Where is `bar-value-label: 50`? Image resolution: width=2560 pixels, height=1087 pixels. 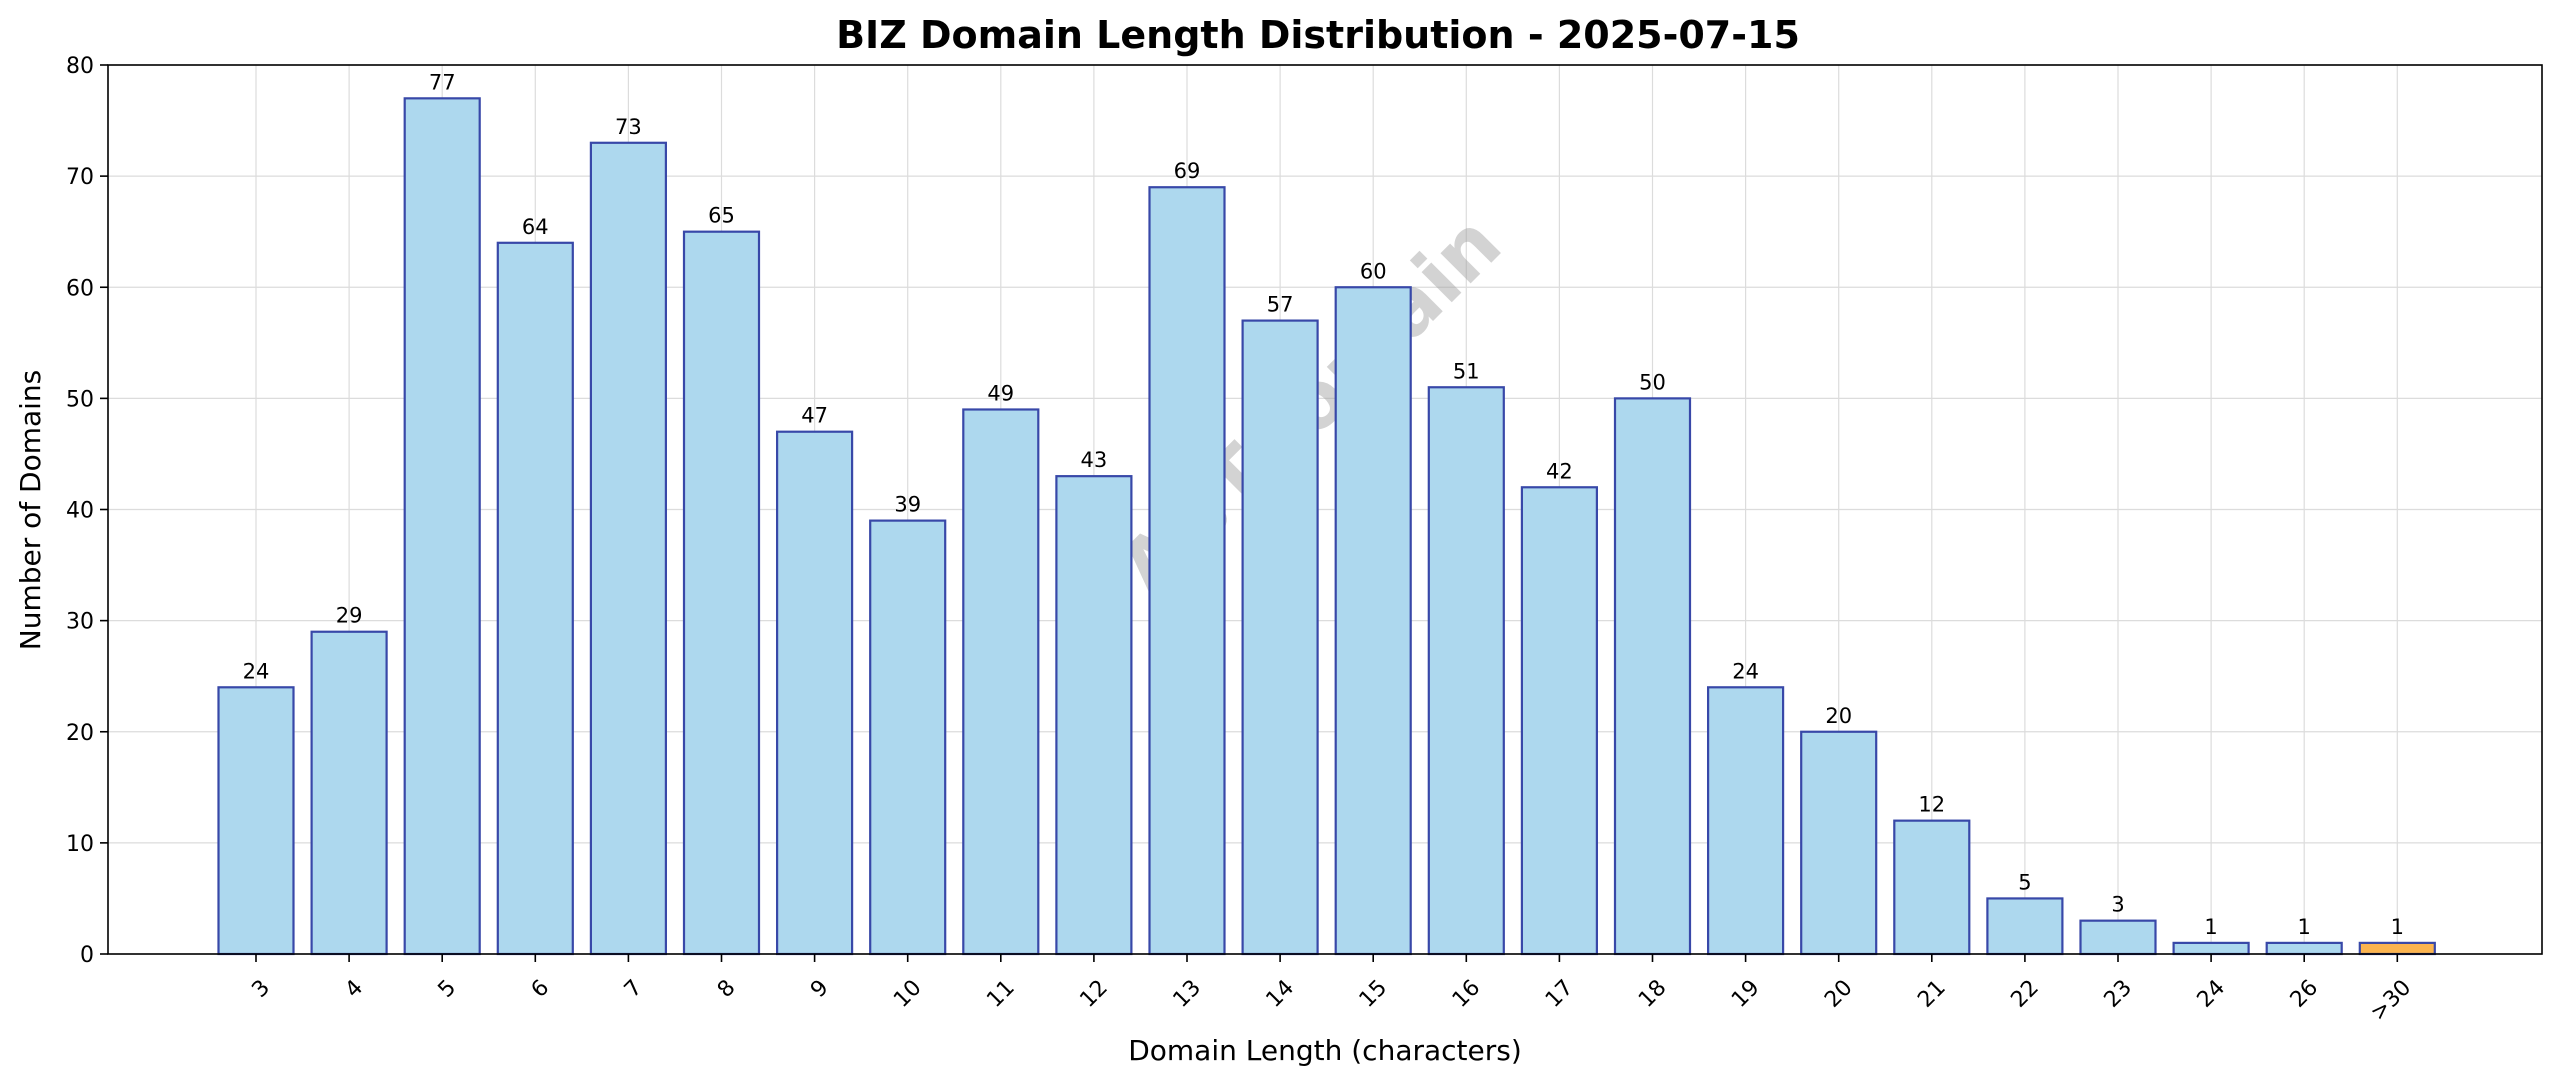 bar-value-label: 50 is located at coordinates (1652, 382).